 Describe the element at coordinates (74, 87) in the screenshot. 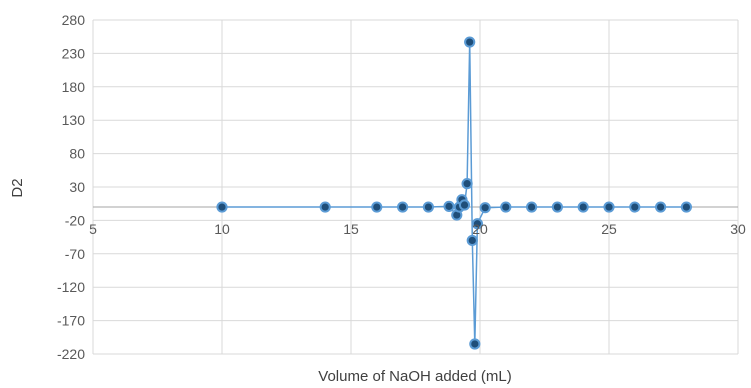

I see `y-tick-label: 180` at that location.